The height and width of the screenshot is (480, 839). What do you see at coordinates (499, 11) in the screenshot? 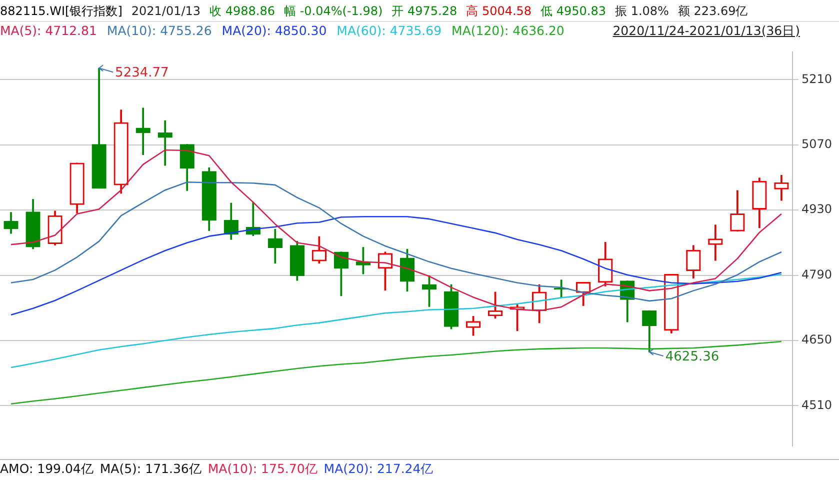
I see `text: 高 5004.58` at bounding box center [499, 11].